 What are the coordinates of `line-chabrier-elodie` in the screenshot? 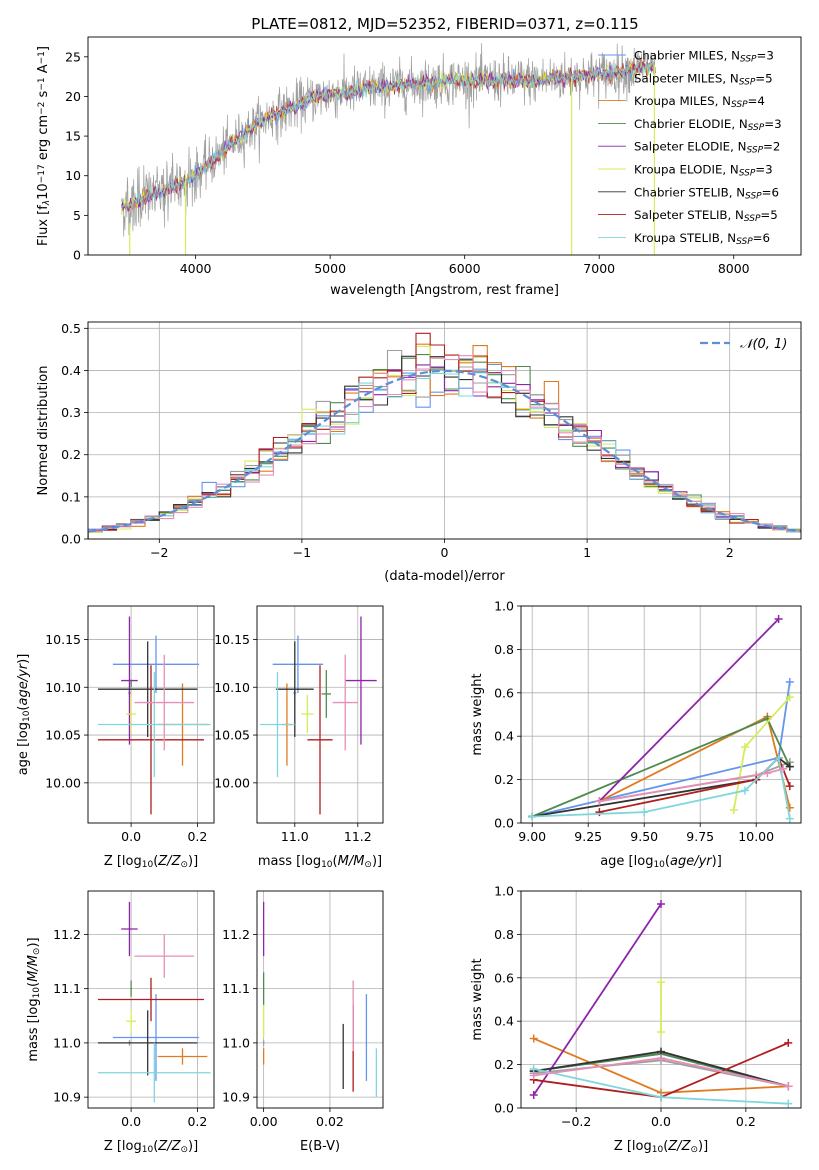 It's located at (661, 767).